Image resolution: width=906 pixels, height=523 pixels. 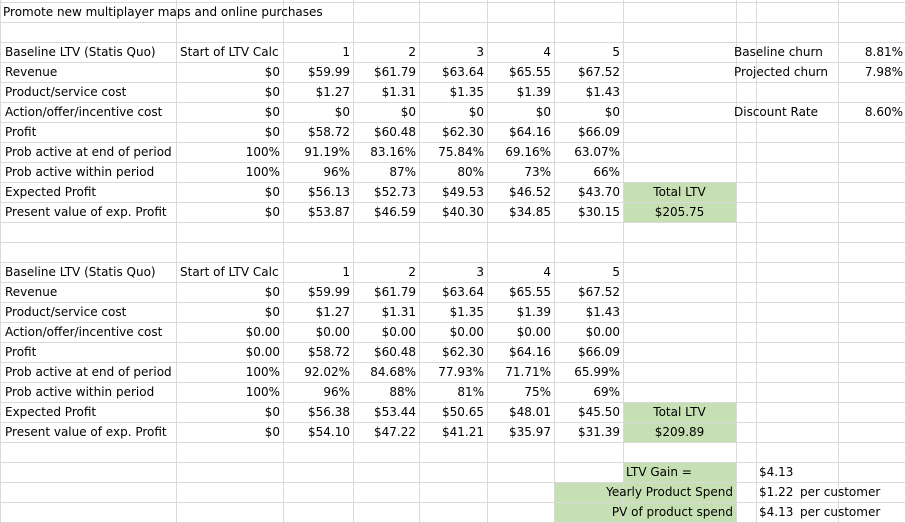 What do you see at coordinates (530, 292) in the screenshot?
I see `table2-value: $65.55` at bounding box center [530, 292].